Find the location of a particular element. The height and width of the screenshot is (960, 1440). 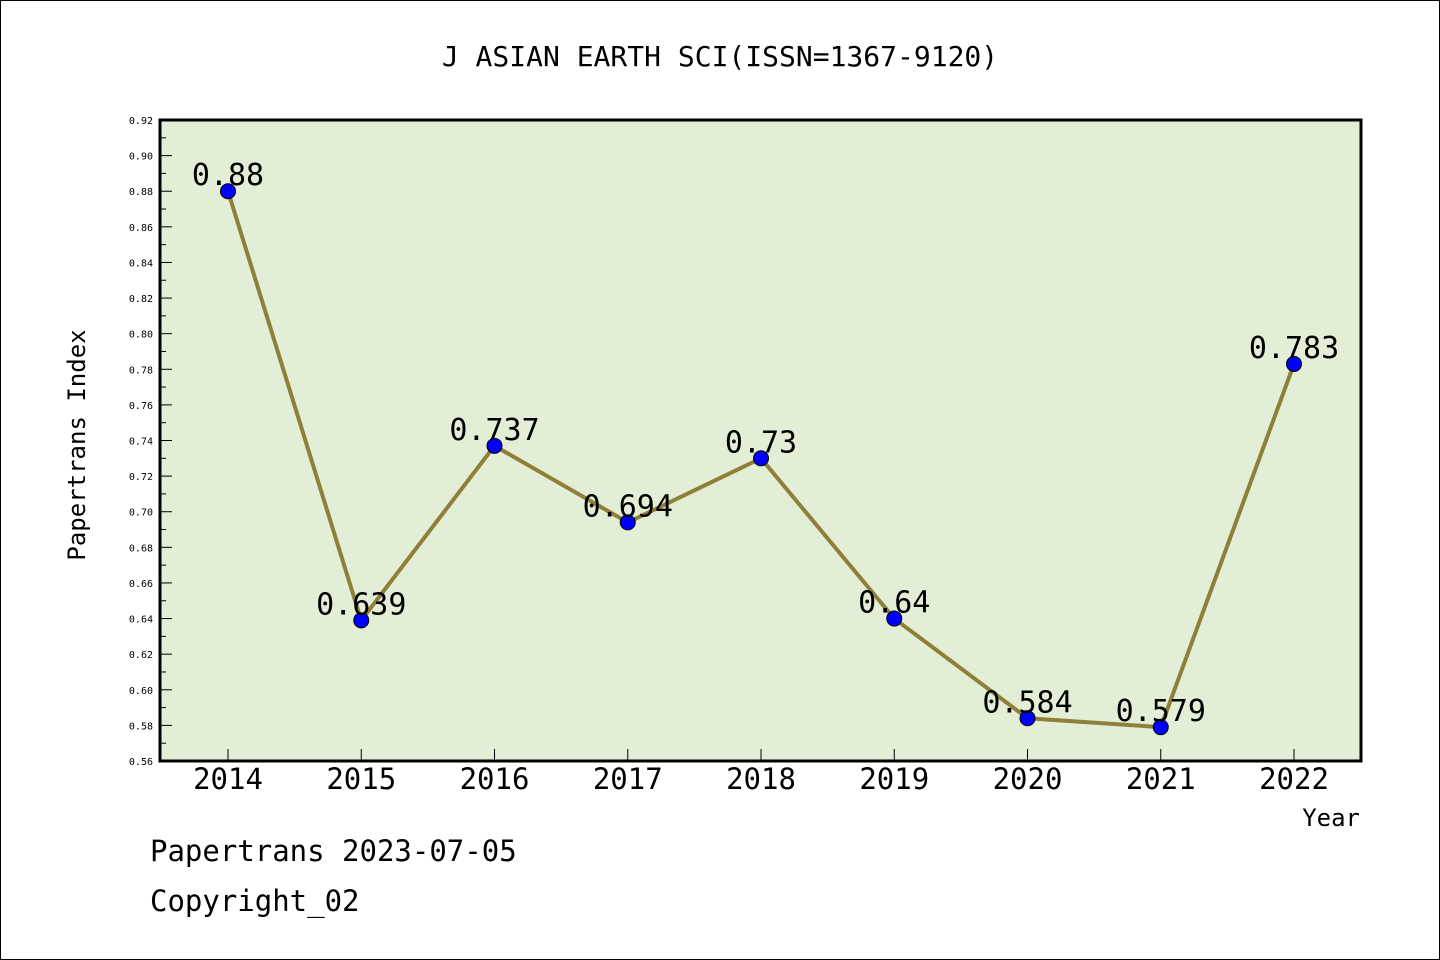

data-label: 0.579 is located at coordinates (1161, 711).